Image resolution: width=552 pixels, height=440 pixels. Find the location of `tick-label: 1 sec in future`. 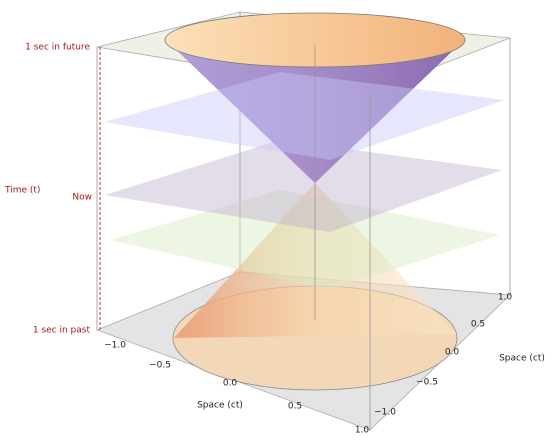

tick-label: 1 sec in future is located at coordinates (57, 48).